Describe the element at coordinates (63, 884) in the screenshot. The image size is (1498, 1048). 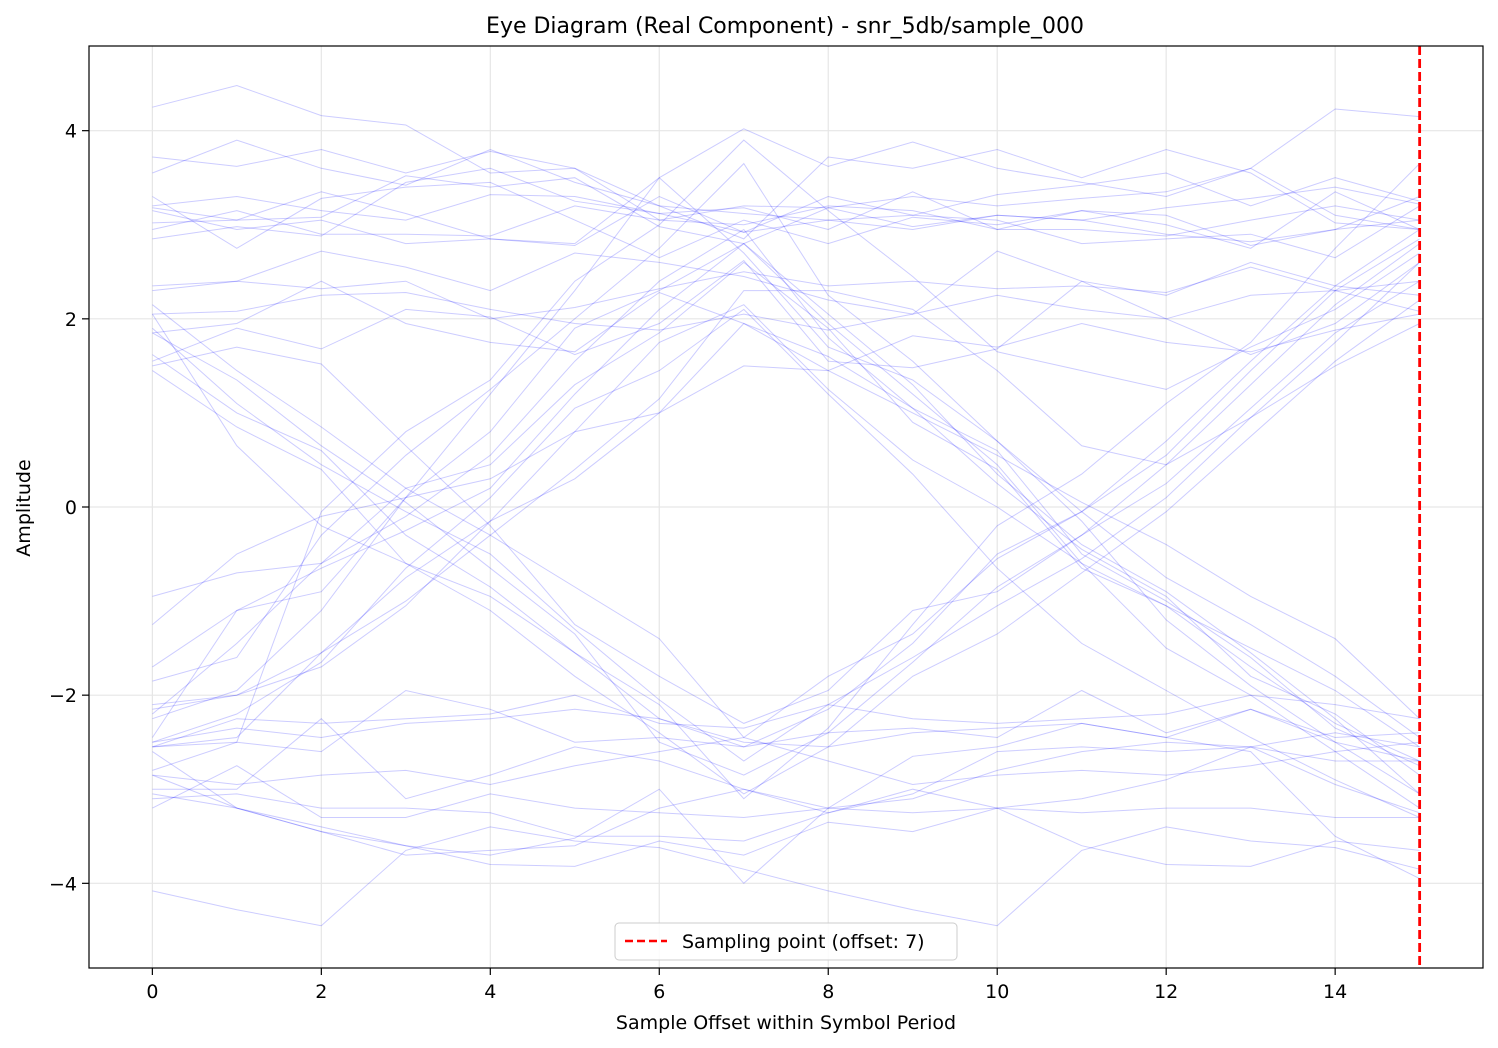
I see `y-tick-label: −4` at that location.